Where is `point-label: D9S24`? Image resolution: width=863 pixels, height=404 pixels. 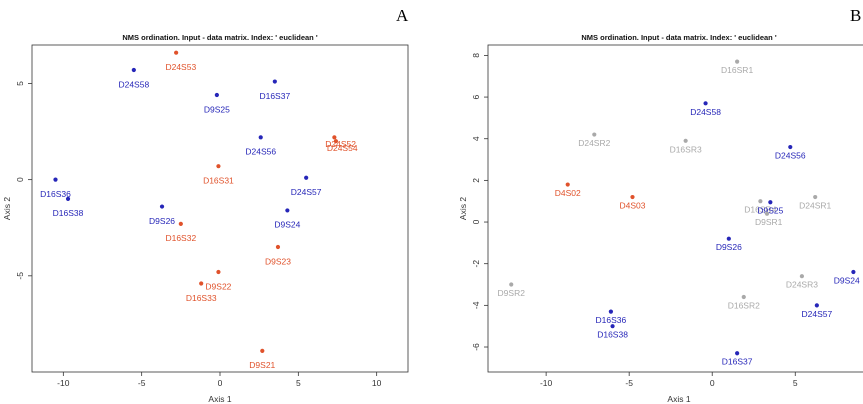 point-label: D9S24 is located at coordinates (287, 225).